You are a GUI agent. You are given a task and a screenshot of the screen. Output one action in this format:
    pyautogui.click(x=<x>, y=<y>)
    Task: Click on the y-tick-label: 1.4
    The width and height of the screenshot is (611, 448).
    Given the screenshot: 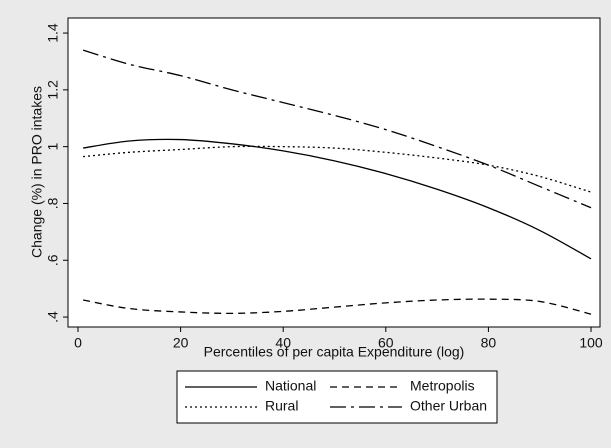 What is the action you would take?
    pyautogui.click(x=53, y=33)
    